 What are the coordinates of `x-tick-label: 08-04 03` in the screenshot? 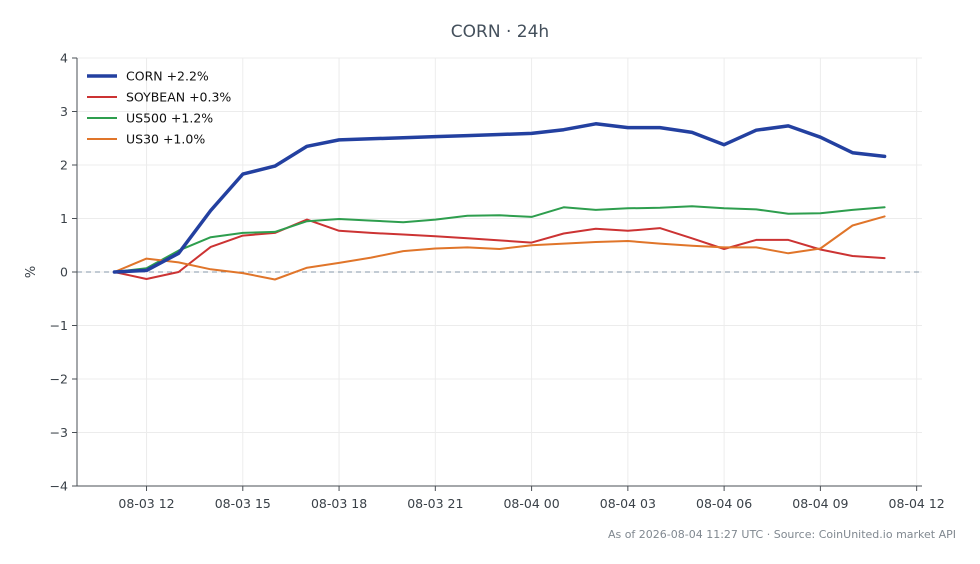 It's located at (628, 503).